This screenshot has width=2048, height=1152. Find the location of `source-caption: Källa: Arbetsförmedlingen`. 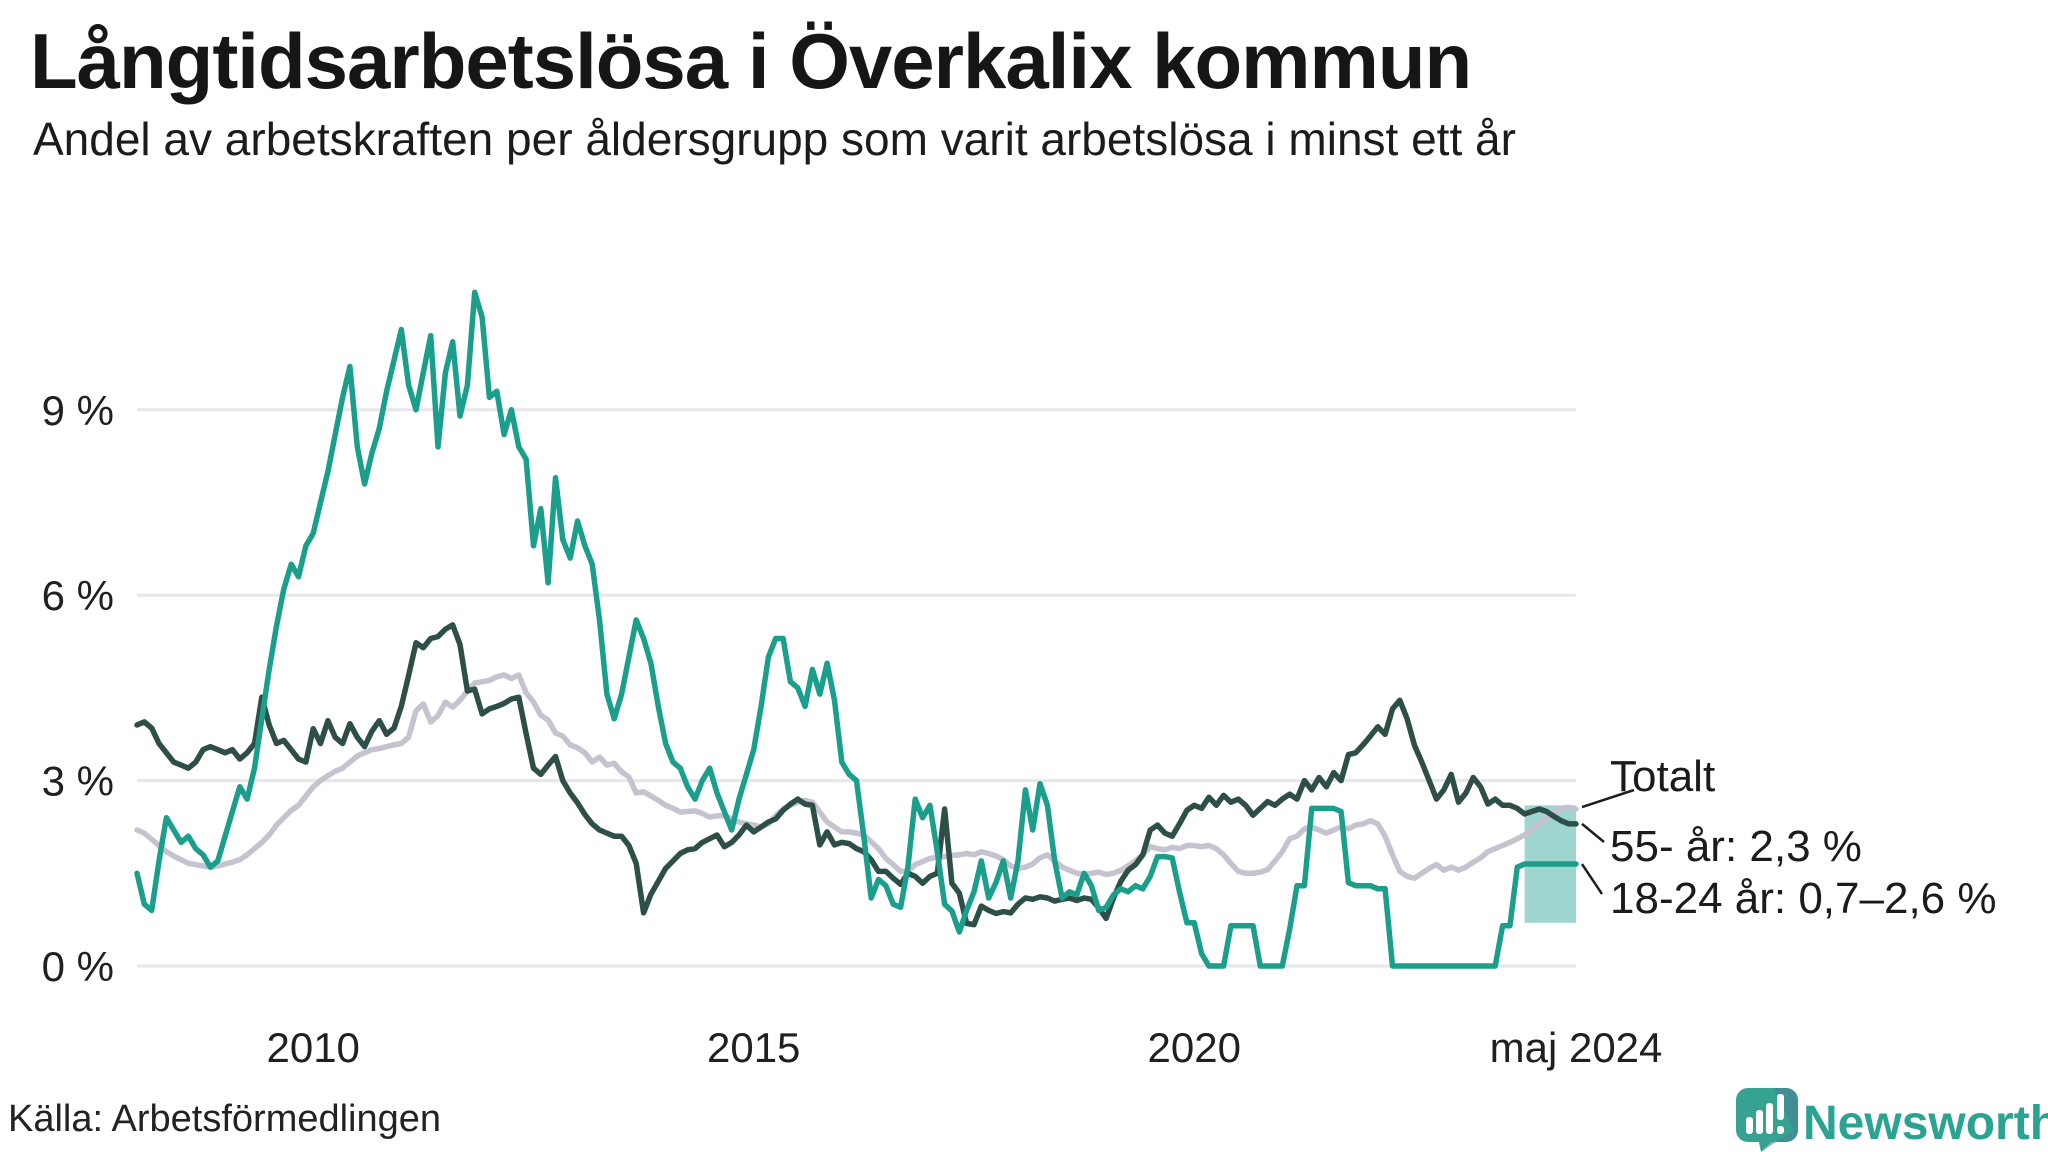

source-caption: Källa: Arbetsförmedlingen is located at coordinates (225, 1119).